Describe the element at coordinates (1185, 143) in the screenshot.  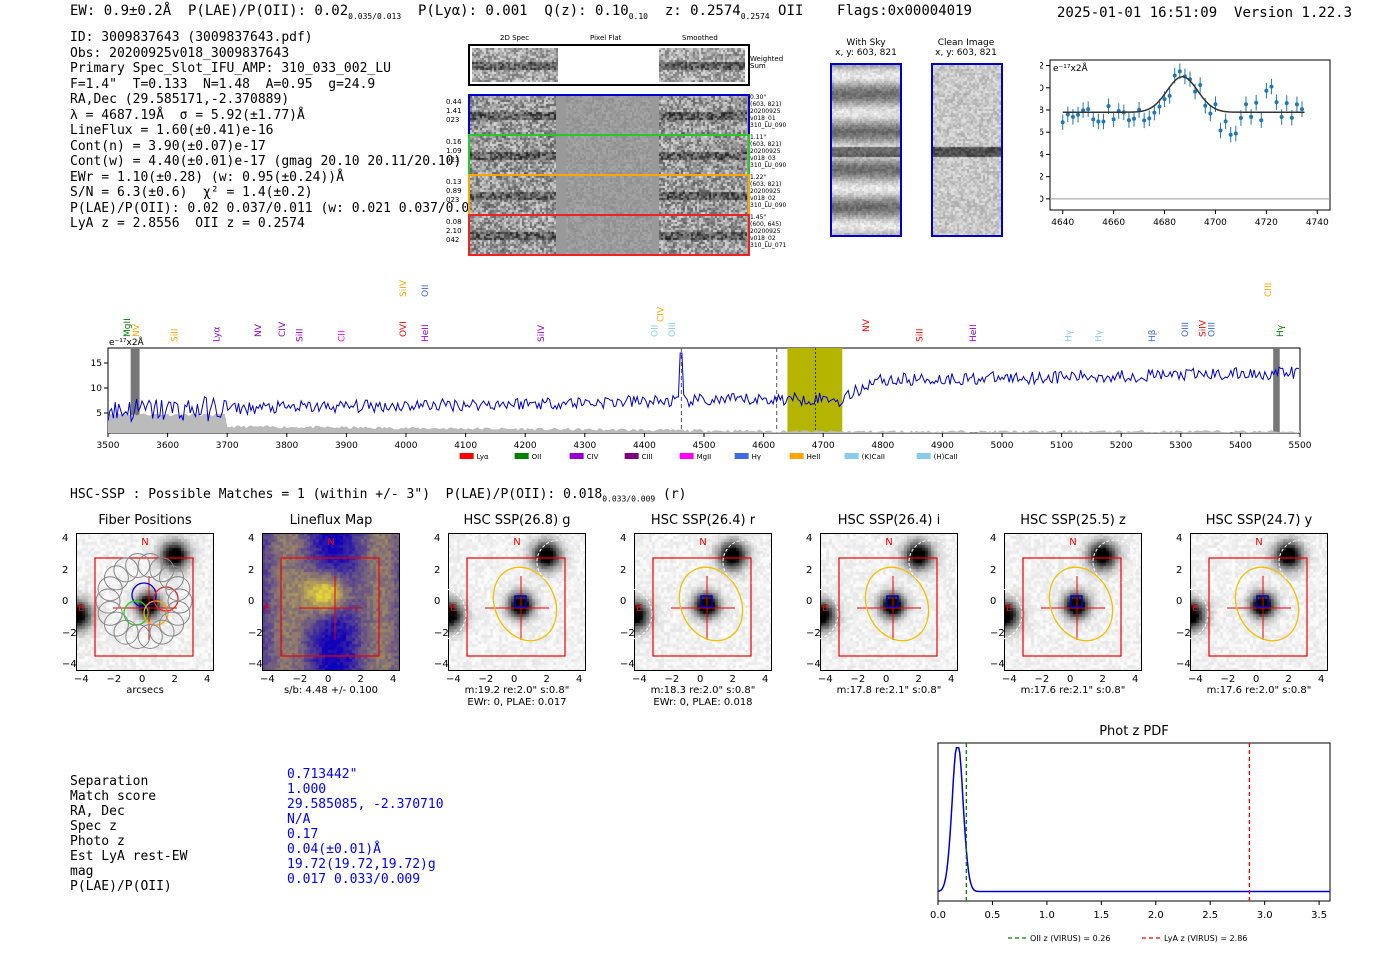
I see `zoom-spectrum-plot: 4640 4660 4680 4700 4720 4740 0 2 4 6 8 10 12 e⁻¹⁷x2Å` at that location.